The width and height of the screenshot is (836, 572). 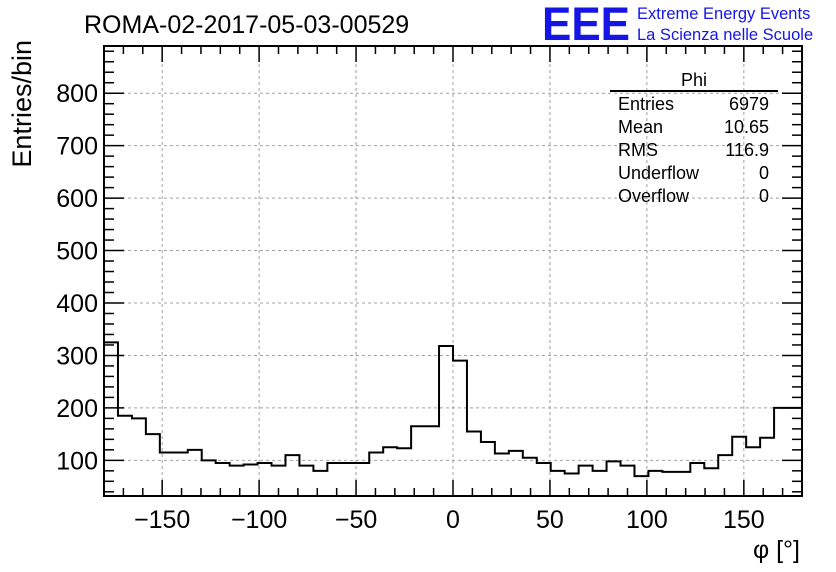 I want to click on y-tick-label-1: 200, so click(x=77, y=409).